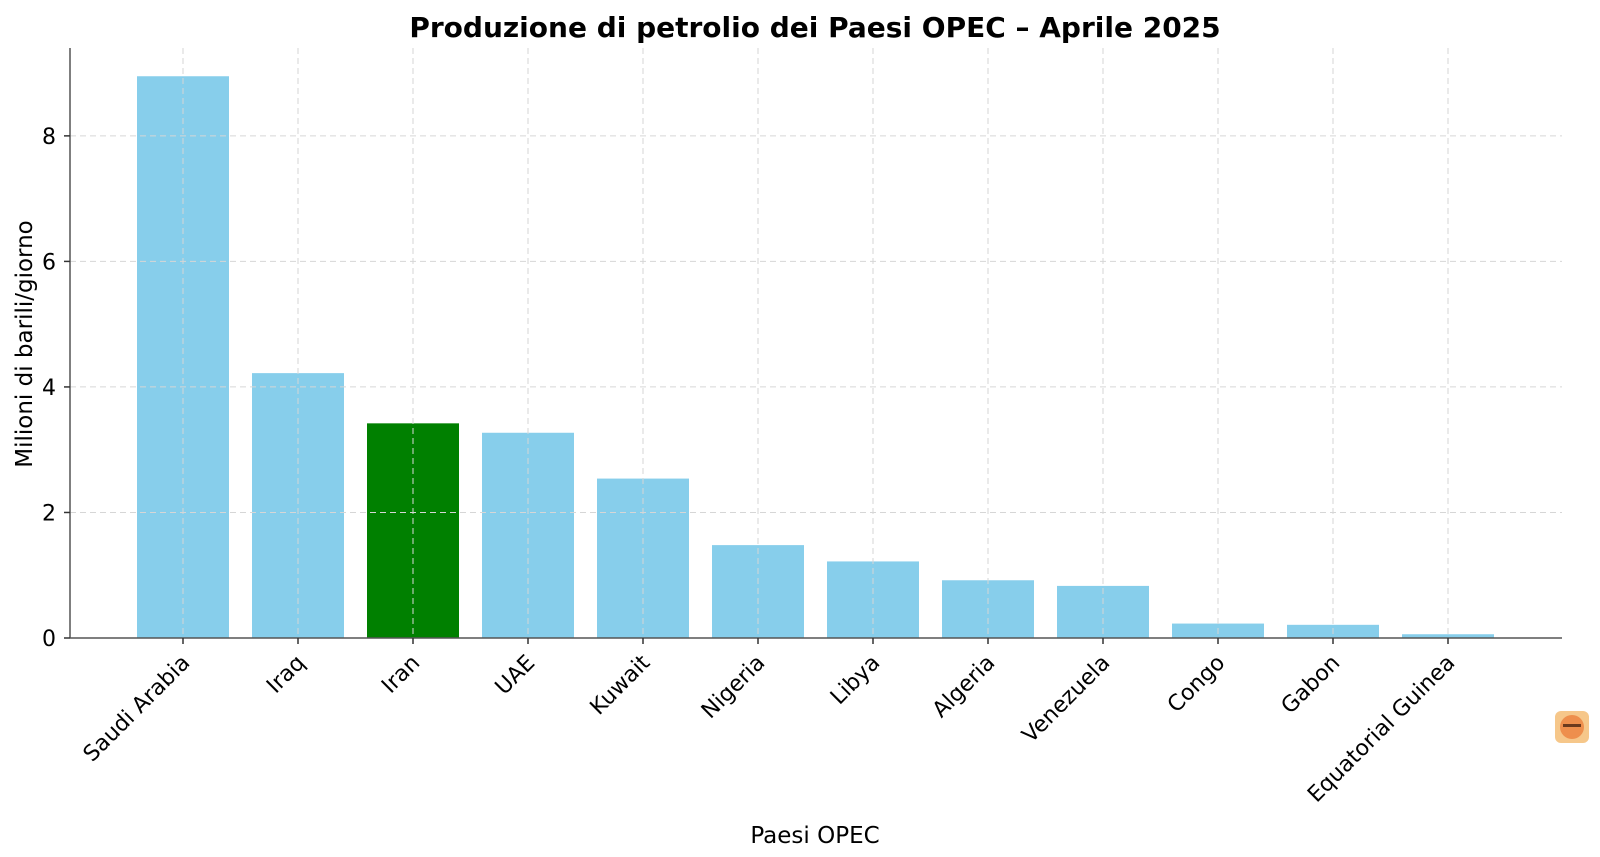  What do you see at coordinates (137, 709) in the screenshot?
I see `x-tick-label: Saudi Arabia` at bounding box center [137, 709].